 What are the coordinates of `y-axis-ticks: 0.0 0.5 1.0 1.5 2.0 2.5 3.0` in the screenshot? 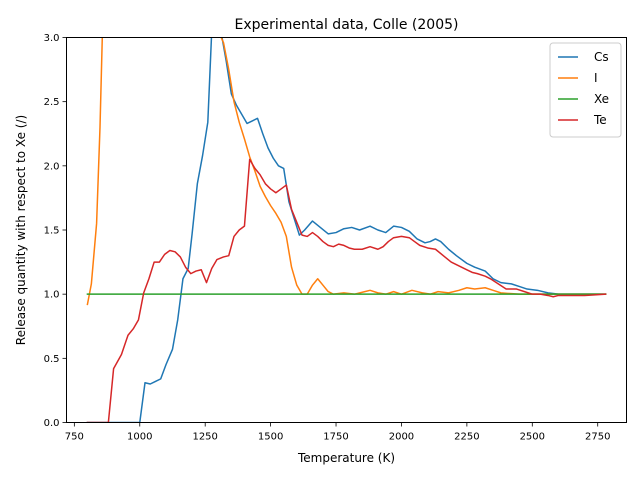 It's located at (55, 231).